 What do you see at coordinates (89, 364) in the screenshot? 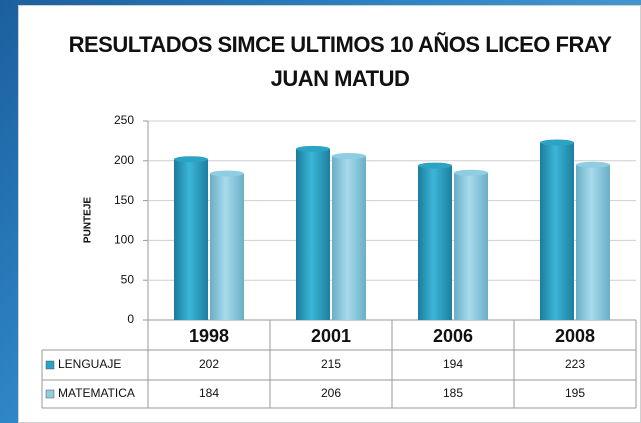
I see `legend-label: LENGUAJE` at bounding box center [89, 364].